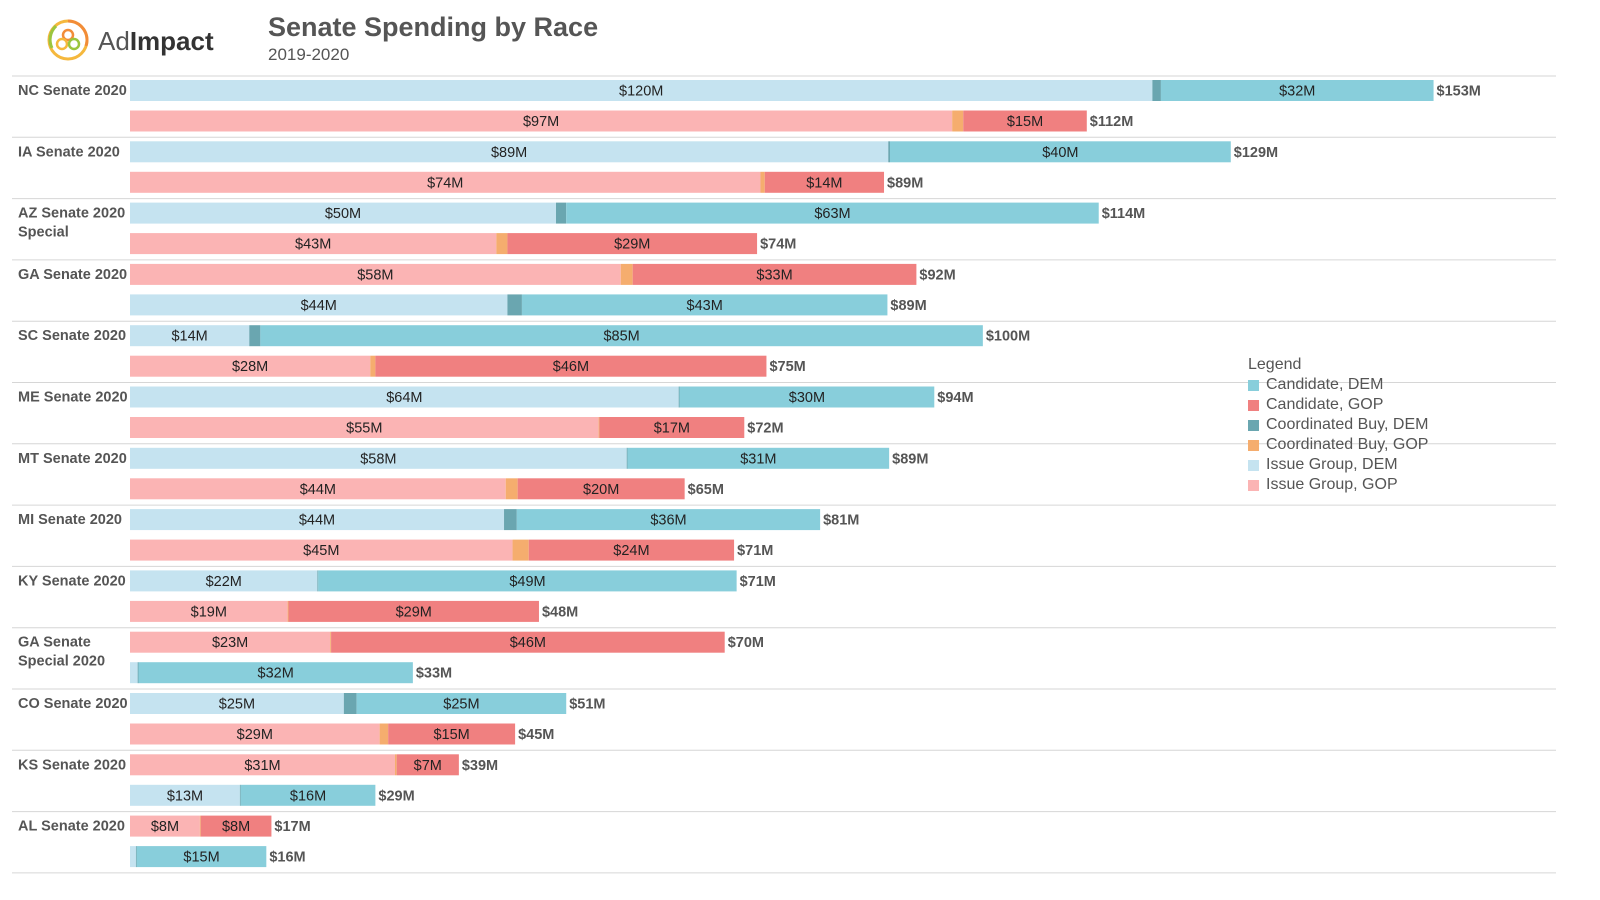 This screenshot has width=1600, height=900. What do you see at coordinates (61, 652) in the screenshot?
I see `race-label: GA Senate Special 2020` at bounding box center [61, 652].